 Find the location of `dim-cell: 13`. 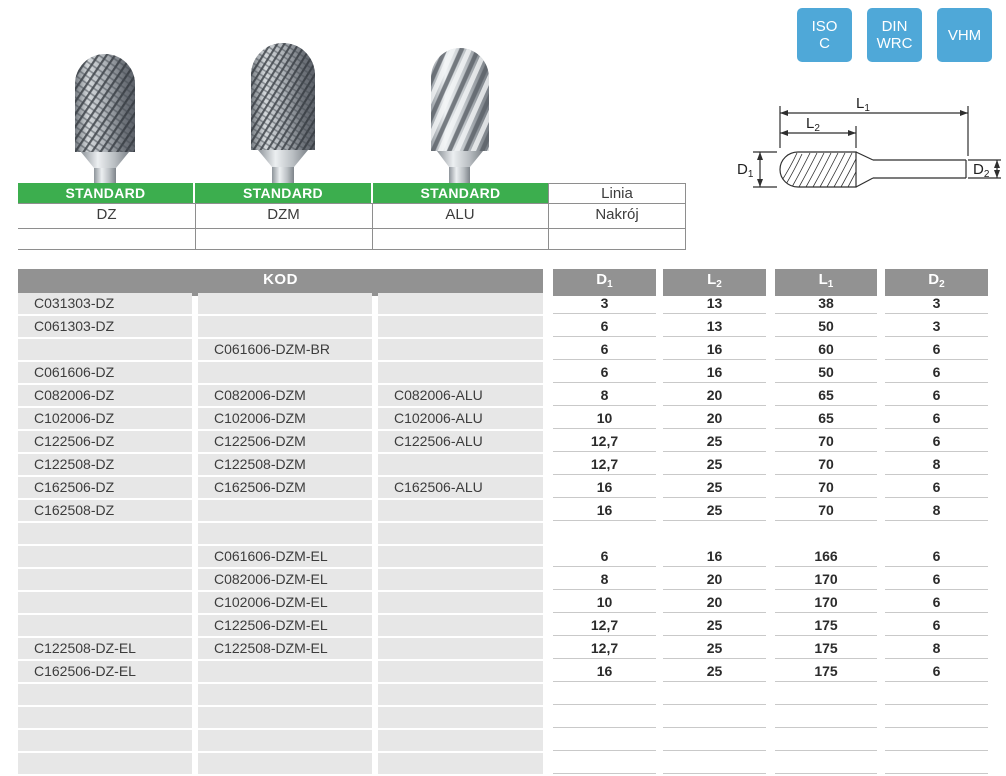

dim-cell: 13 is located at coordinates (714, 303).